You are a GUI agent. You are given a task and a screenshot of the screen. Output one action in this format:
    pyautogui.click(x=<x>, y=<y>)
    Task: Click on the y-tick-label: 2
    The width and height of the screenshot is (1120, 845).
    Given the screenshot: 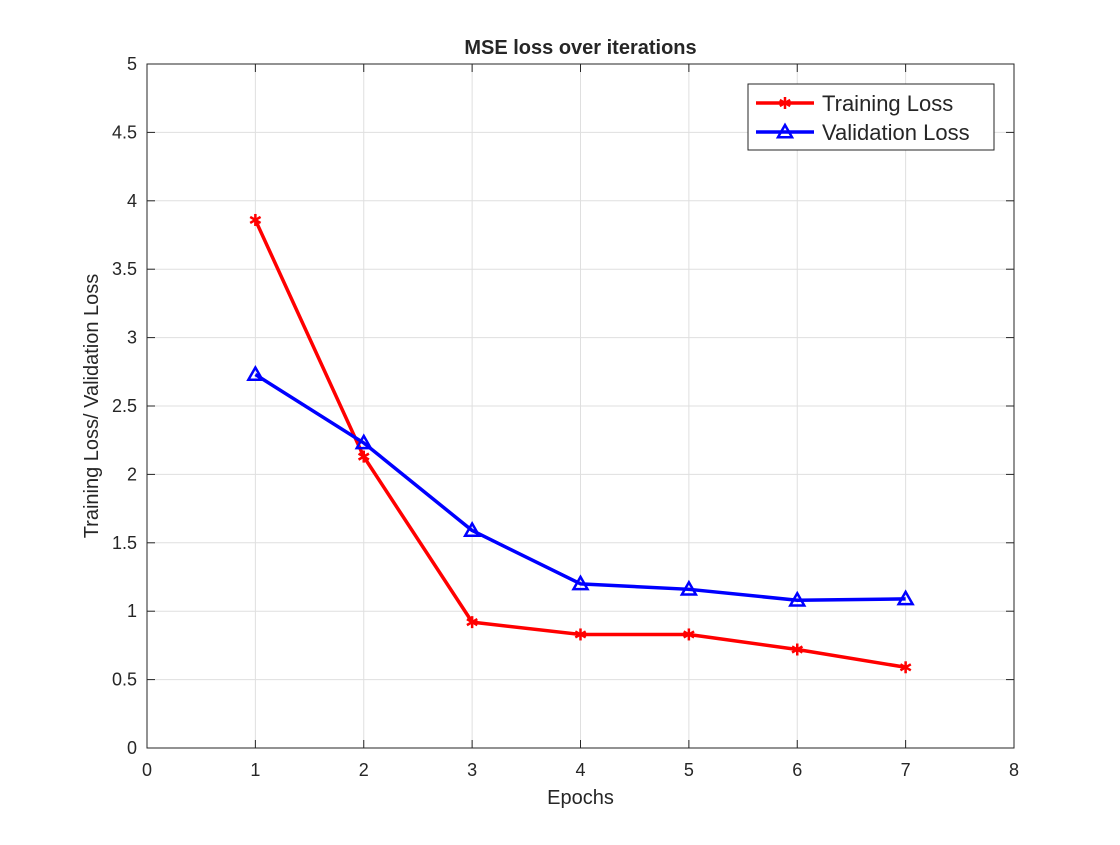 What is the action you would take?
    pyautogui.click(x=132, y=474)
    